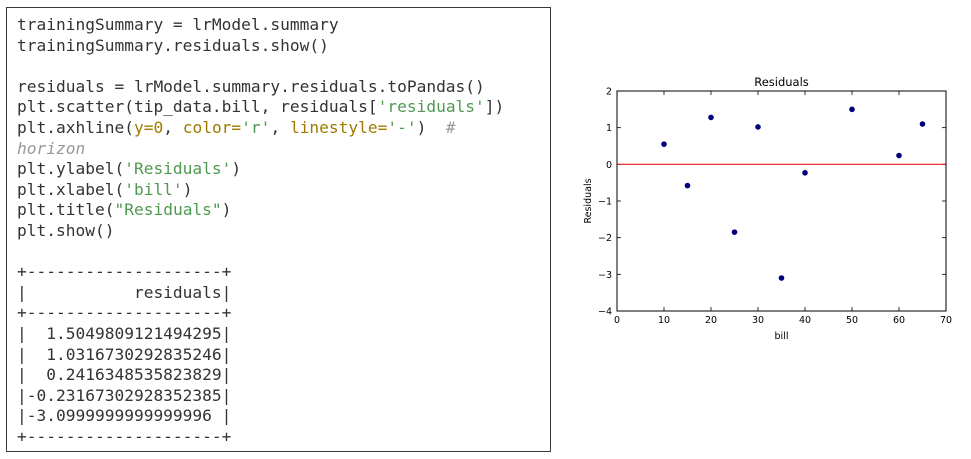  What do you see at coordinates (664, 320) in the screenshot?
I see `x-tick-label: 10` at bounding box center [664, 320].